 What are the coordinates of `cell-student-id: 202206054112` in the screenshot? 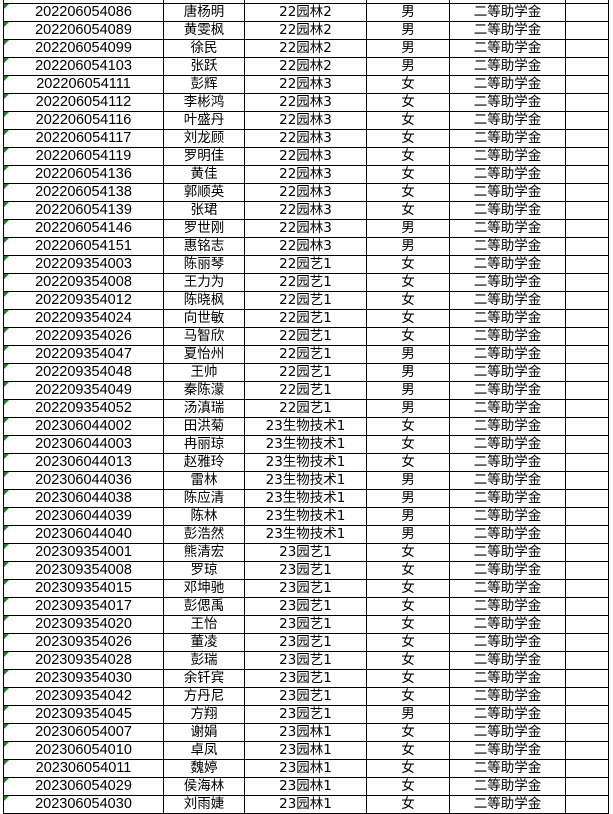 It's located at (83, 102).